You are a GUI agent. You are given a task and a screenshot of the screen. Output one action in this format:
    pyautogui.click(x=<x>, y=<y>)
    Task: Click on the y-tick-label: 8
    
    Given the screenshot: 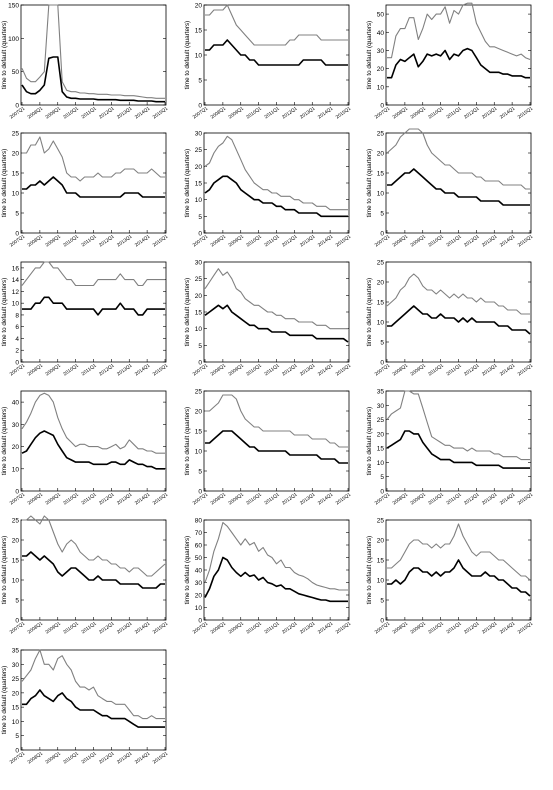 What is the action you would take?
    pyautogui.click(x=17, y=315)
    